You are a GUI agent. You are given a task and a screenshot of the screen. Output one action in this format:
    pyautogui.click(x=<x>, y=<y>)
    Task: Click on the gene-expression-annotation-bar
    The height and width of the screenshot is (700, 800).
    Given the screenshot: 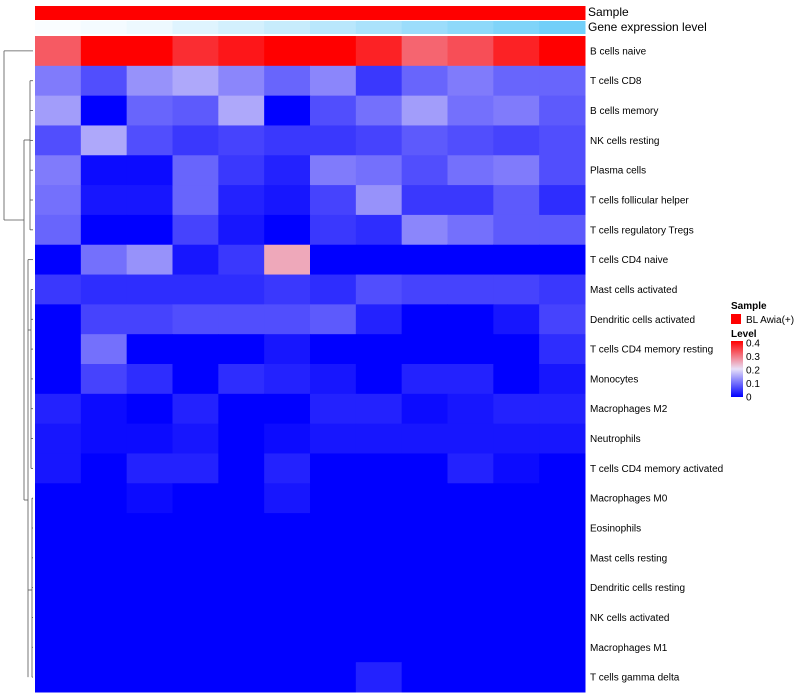 What is the action you would take?
    pyautogui.click(x=310, y=27)
    